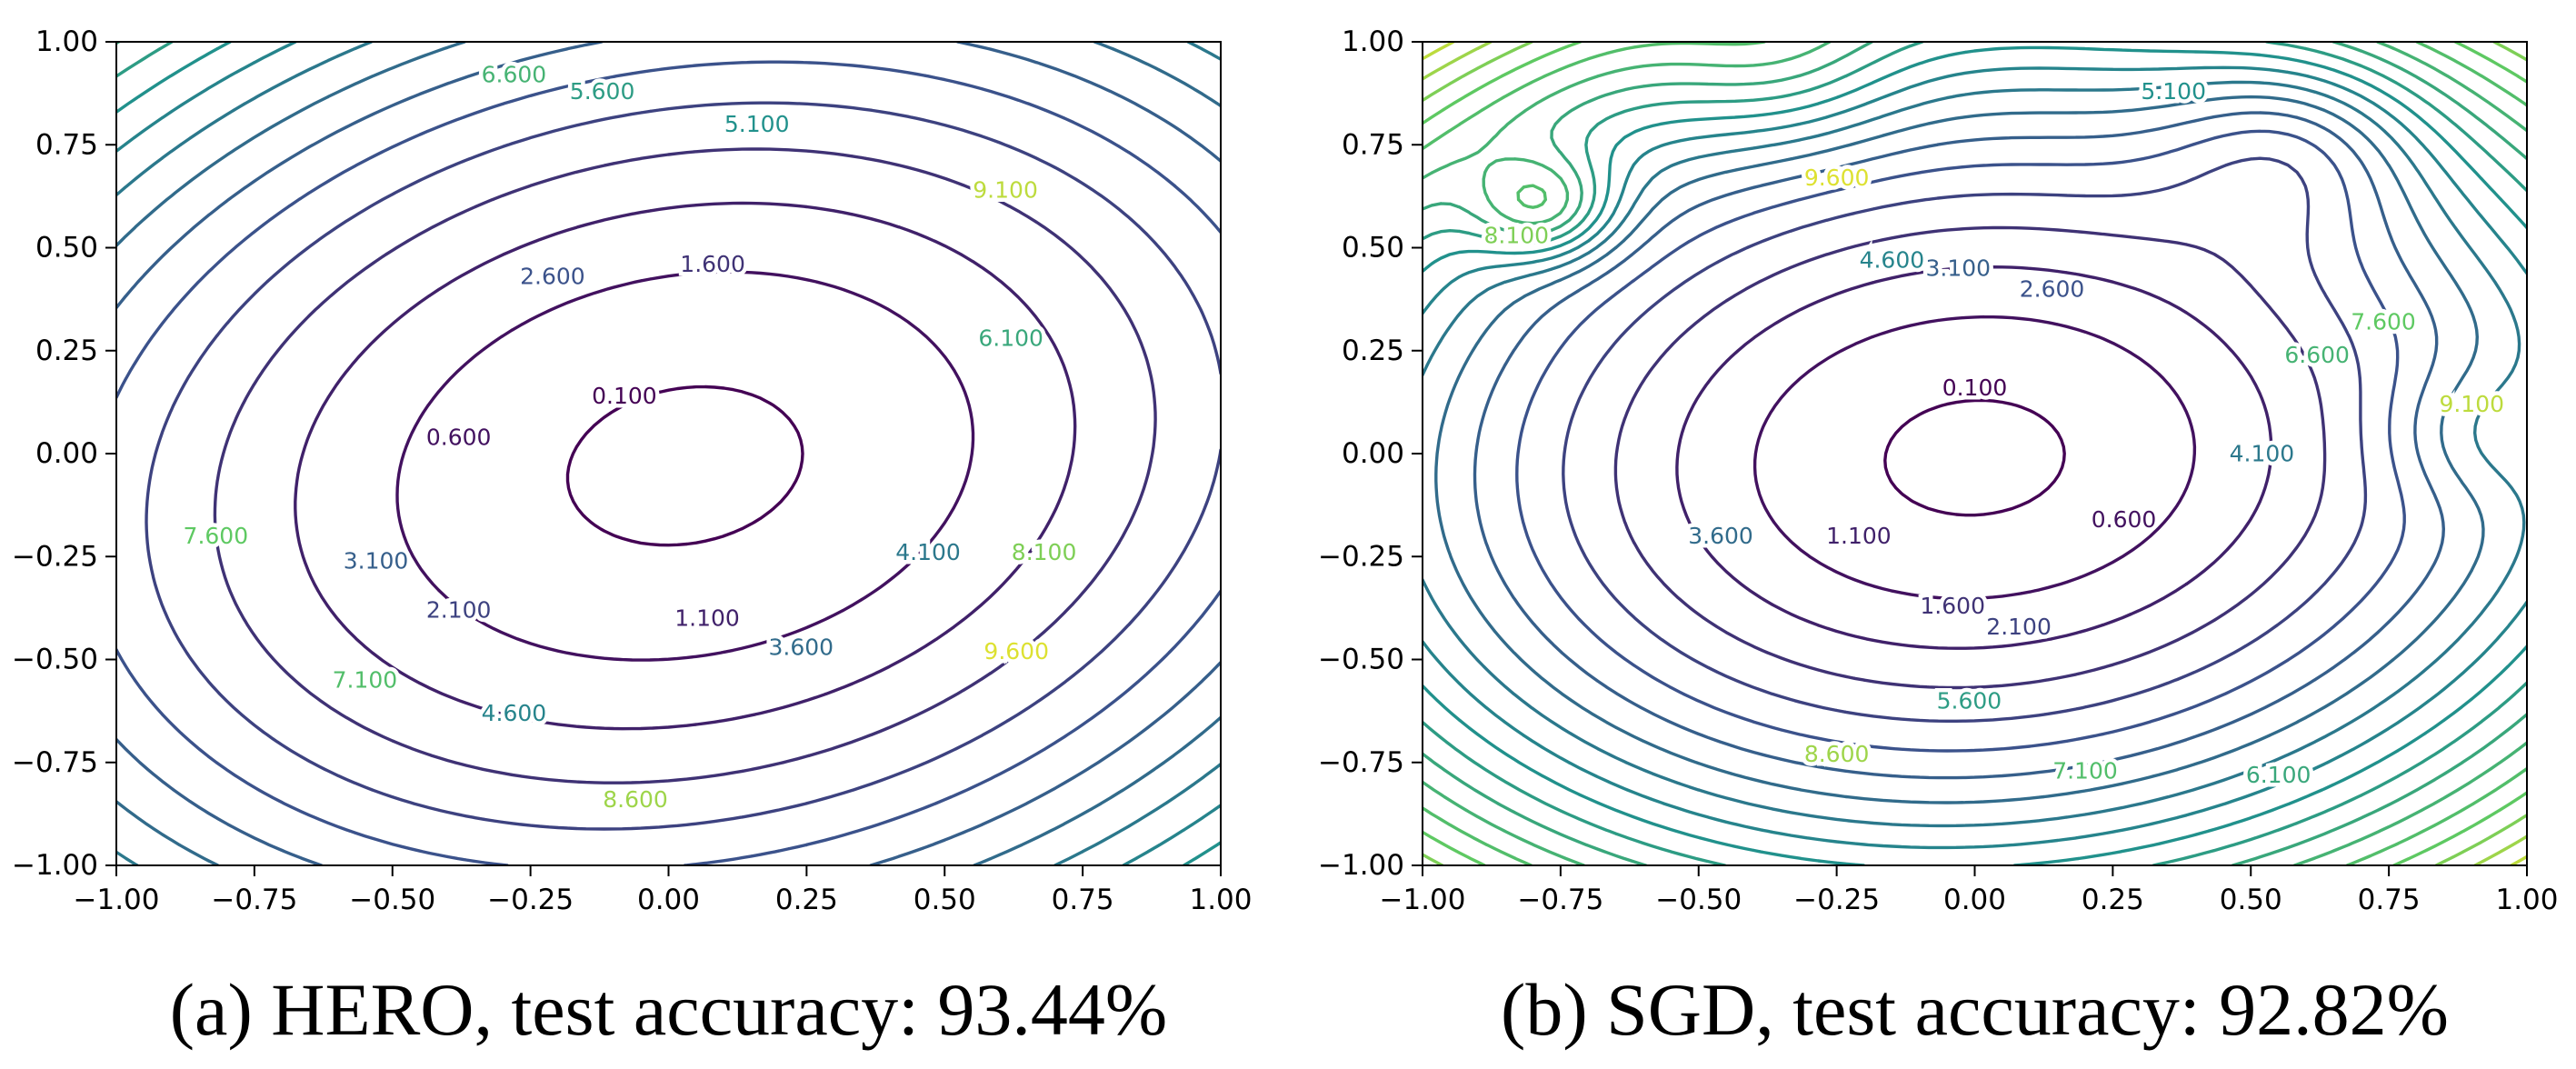  What do you see at coordinates (2278, 775) in the screenshot?
I see `contour-label: 6.100` at bounding box center [2278, 775].